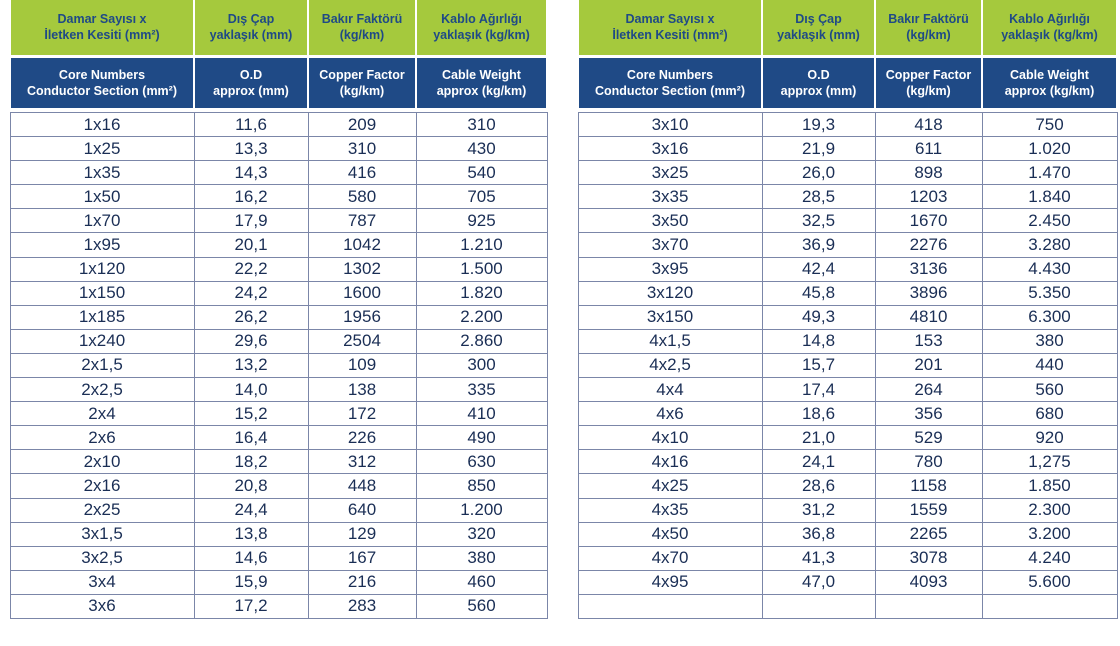 The width and height of the screenshot is (1120, 646). I want to click on table-row: 3x2,5 14,6 167 380, so click(278, 558).